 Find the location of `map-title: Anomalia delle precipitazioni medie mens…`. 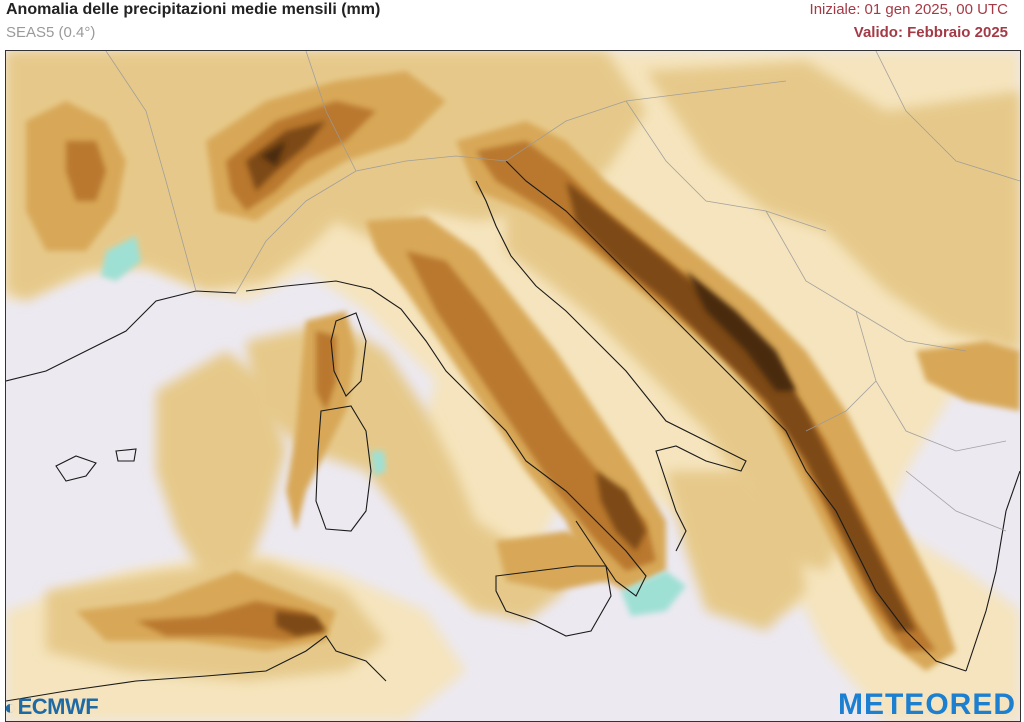

map-title: Anomalia delle precipitazioni medie mens… is located at coordinates (193, 9).